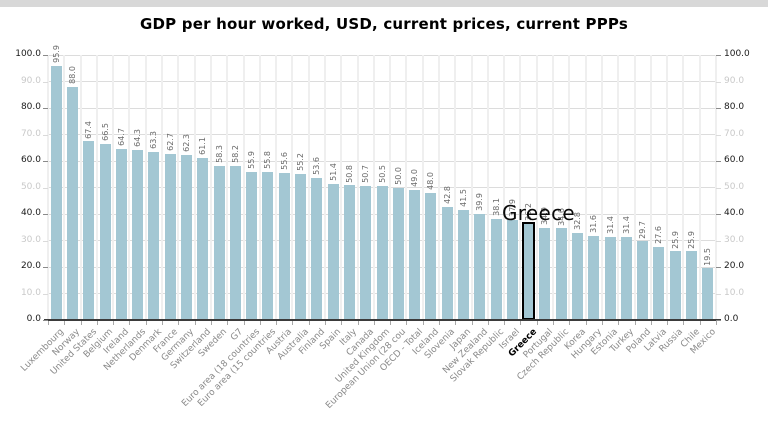  Describe the element at coordinates (659, 283) in the screenshot. I see `bar-latvia` at that location.